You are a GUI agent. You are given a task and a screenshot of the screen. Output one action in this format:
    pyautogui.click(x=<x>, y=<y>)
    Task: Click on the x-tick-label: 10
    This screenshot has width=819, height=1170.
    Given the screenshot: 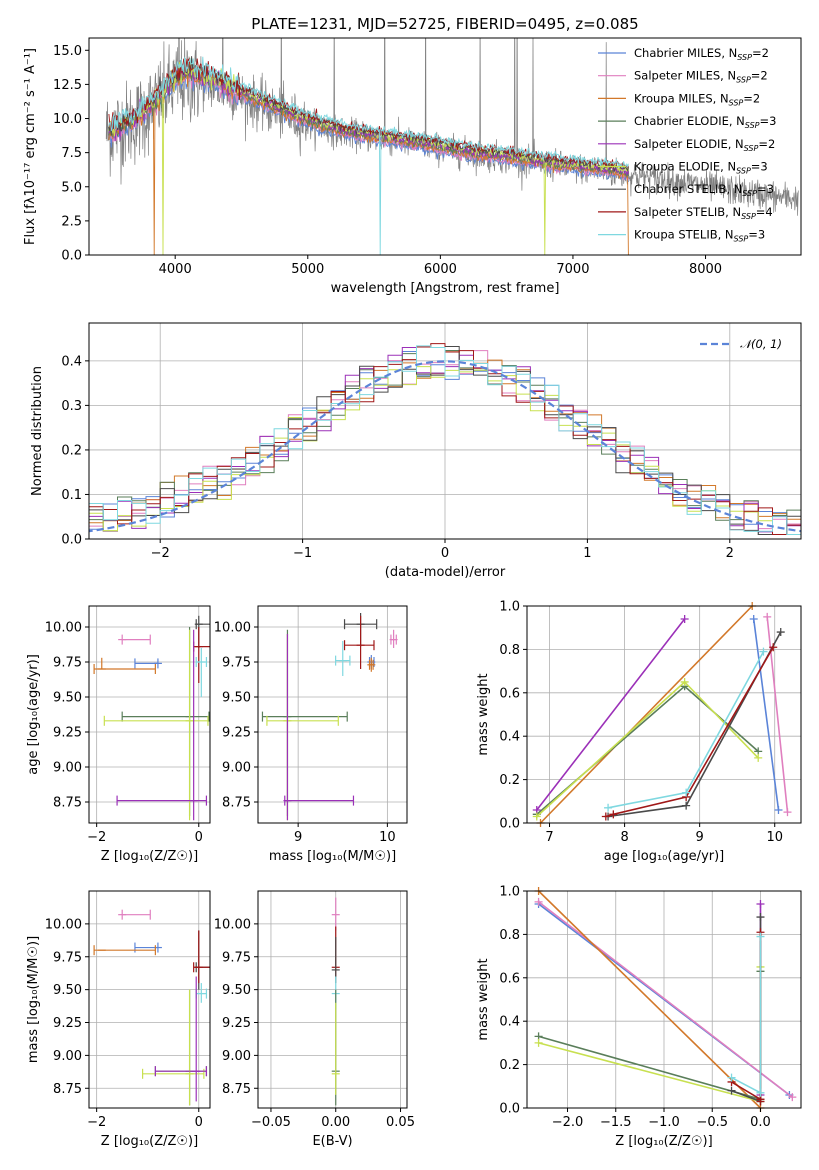 What is the action you would take?
    pyautogui.click(x=387, y=837)
    